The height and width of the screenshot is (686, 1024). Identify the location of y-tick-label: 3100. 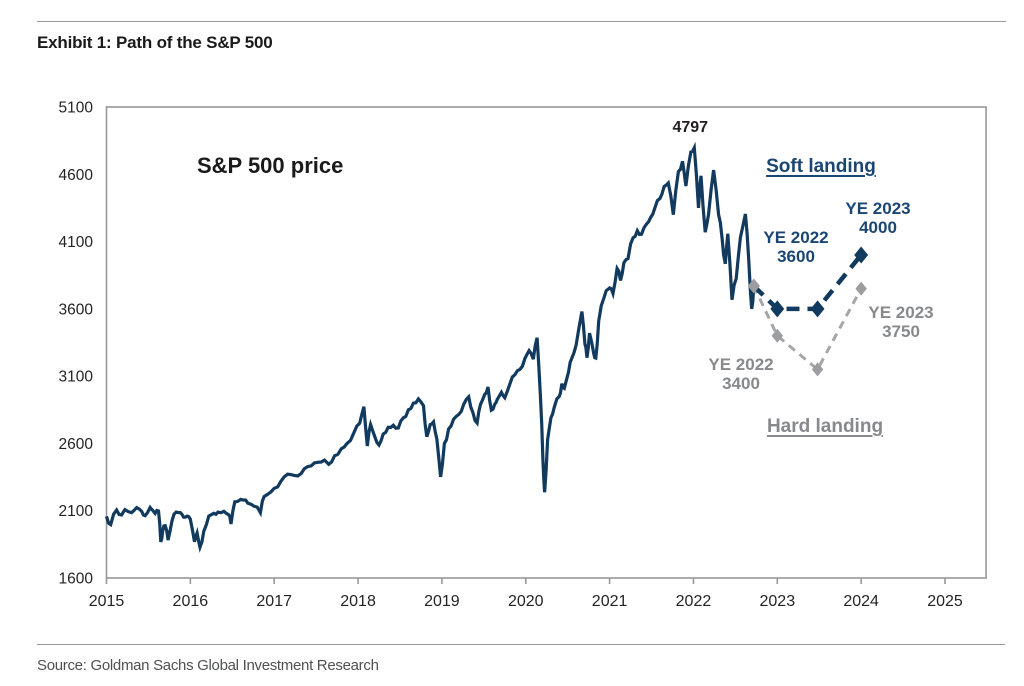
(76, 377).